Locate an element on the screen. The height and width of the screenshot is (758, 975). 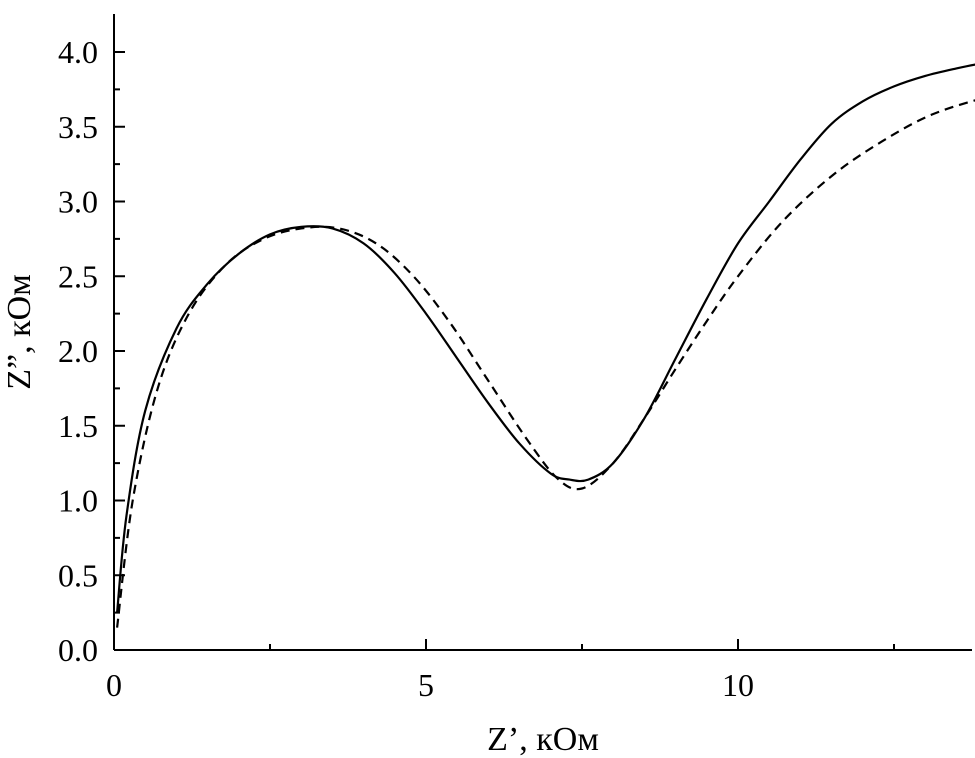
y-tick-label: 1.0 is located at coordinates (78, 501).